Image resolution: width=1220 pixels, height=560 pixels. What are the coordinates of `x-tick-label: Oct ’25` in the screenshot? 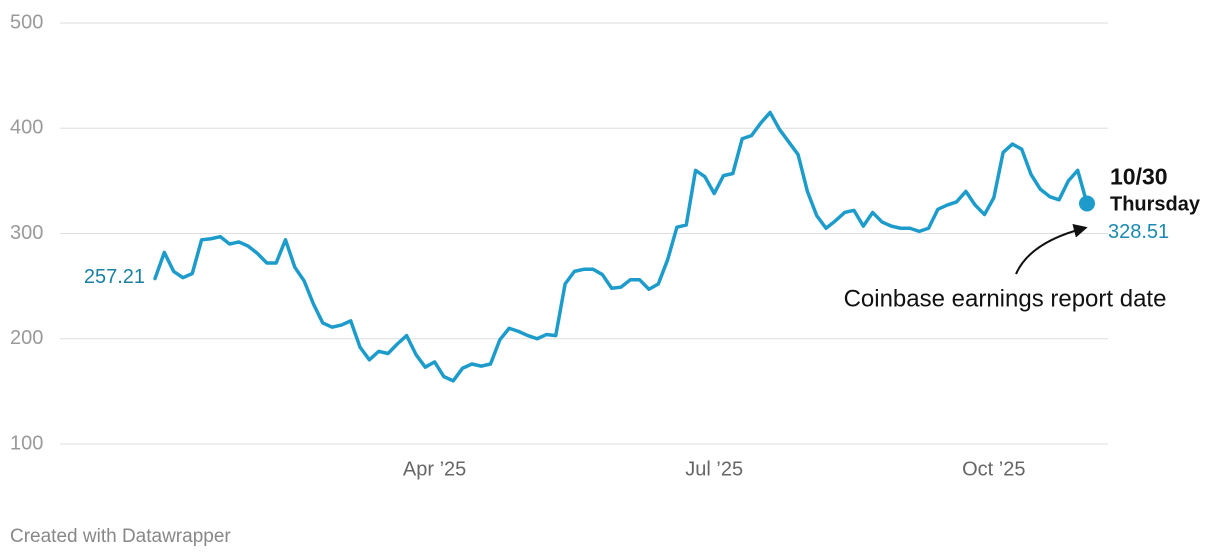 It's located at (993, 469).